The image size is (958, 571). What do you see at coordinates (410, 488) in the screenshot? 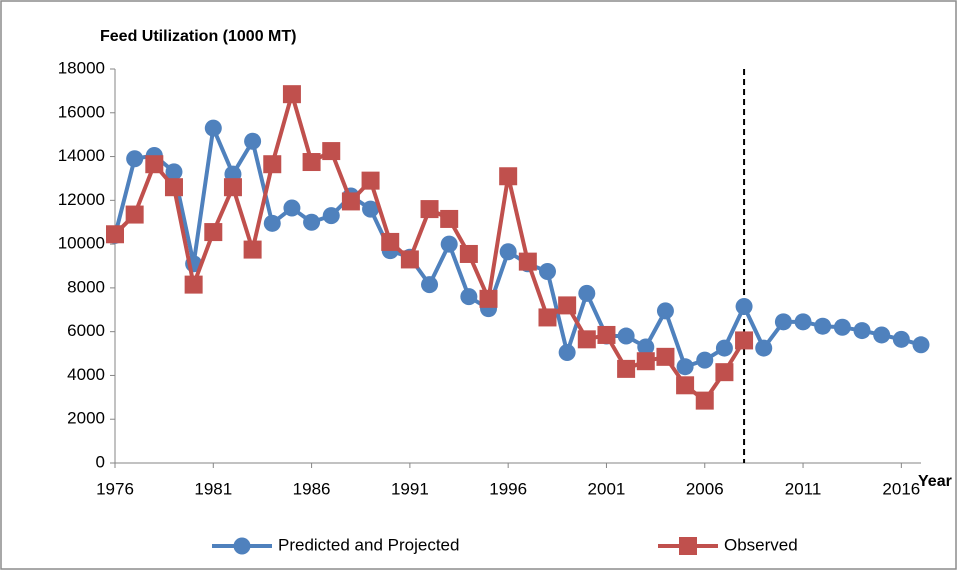
I see `x-tick-label: 1991` at bounding box center [410, 488].